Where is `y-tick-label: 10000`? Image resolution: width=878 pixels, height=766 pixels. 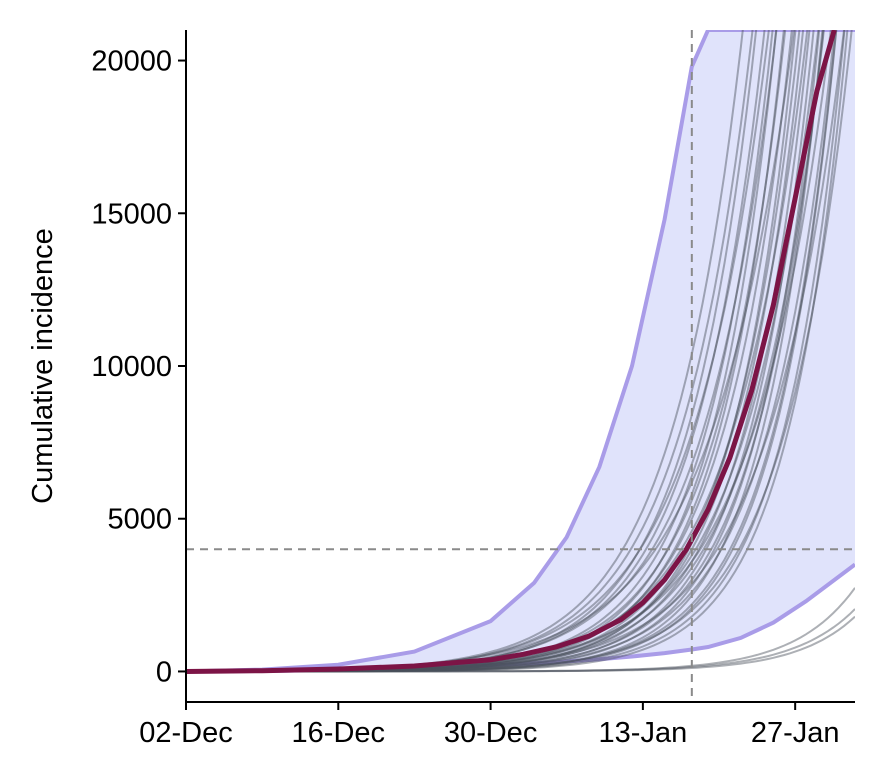
y-tick-label: 10000 is located at coordinates (131, 367).